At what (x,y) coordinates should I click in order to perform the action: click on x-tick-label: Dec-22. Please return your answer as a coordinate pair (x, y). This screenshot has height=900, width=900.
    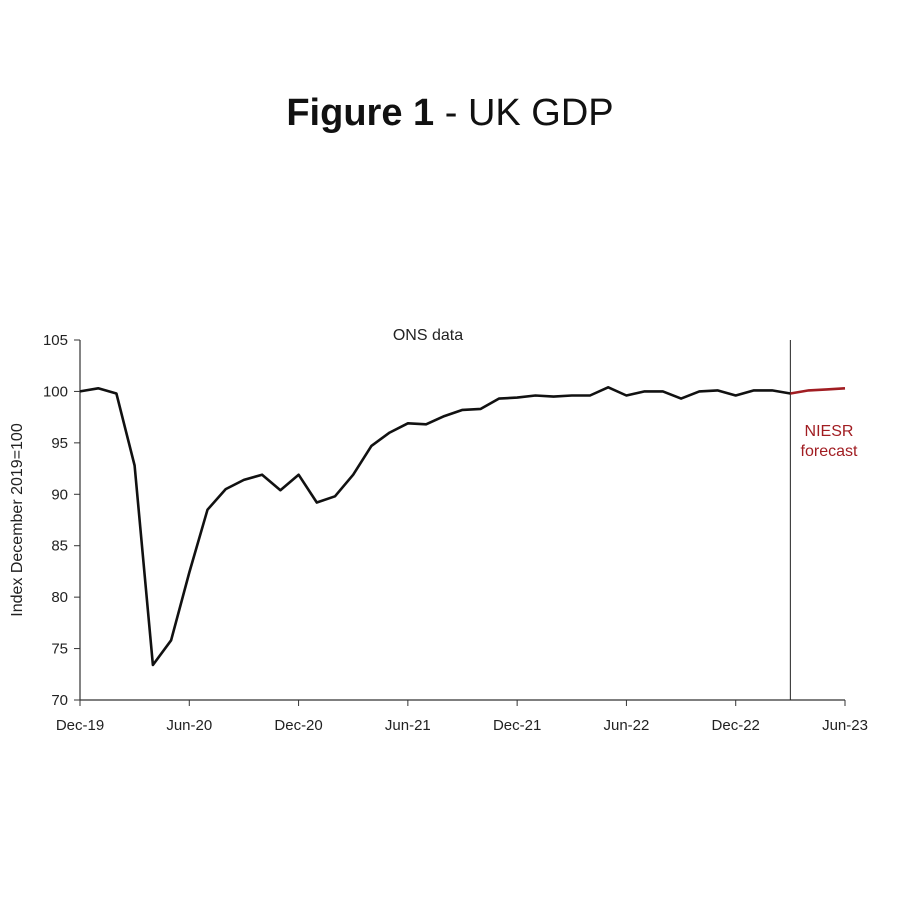
    Looking at the image, I should click on (736, 725).